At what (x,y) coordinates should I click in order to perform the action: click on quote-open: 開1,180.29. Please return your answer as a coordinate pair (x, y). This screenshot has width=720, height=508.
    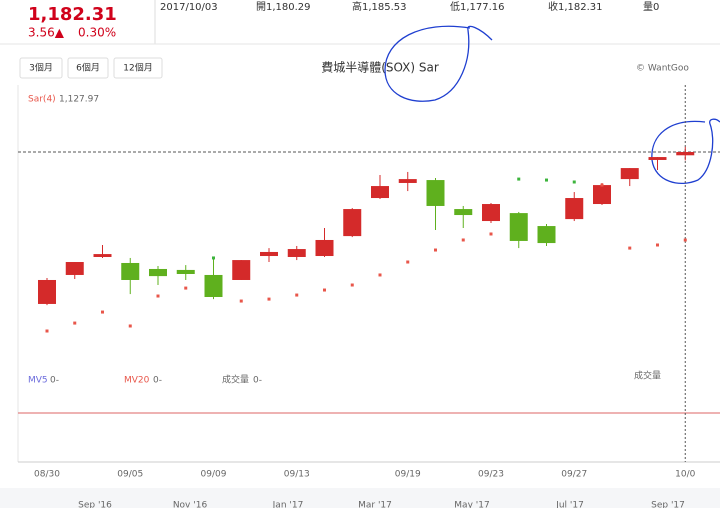
    Looking at the image, I should click on (283, 7).